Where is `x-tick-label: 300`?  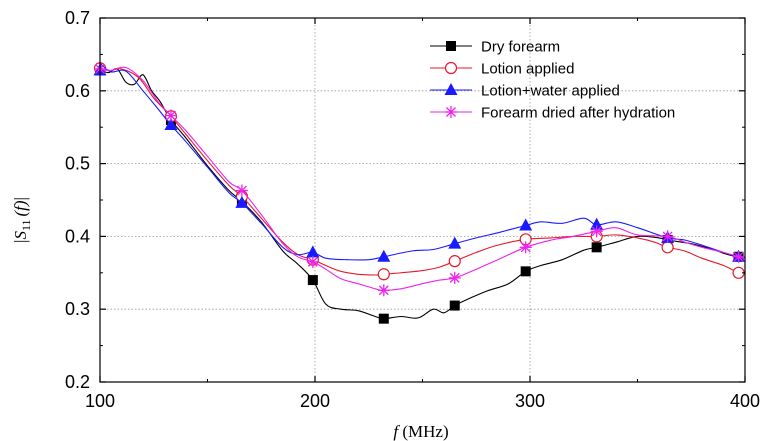
x-tick-label: 300 is located at coordinates (530, 401).